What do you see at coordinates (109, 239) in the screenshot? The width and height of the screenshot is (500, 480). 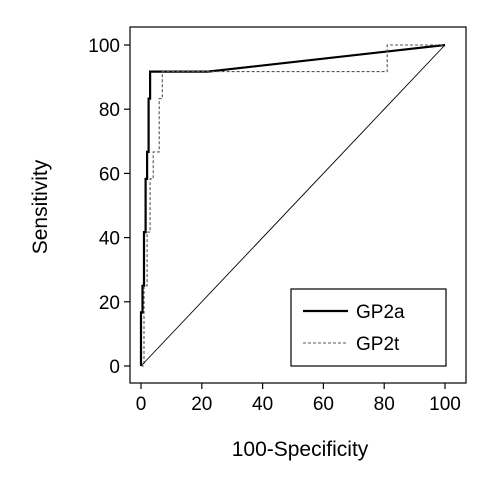 I see `y-tick-label: 40` at bounding box center [109, 239].